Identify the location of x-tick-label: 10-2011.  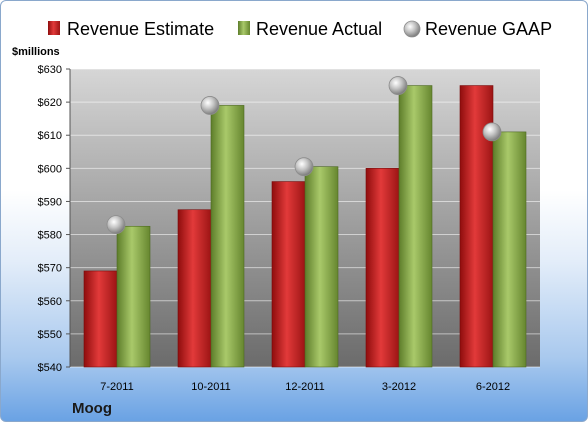
(211, 387).